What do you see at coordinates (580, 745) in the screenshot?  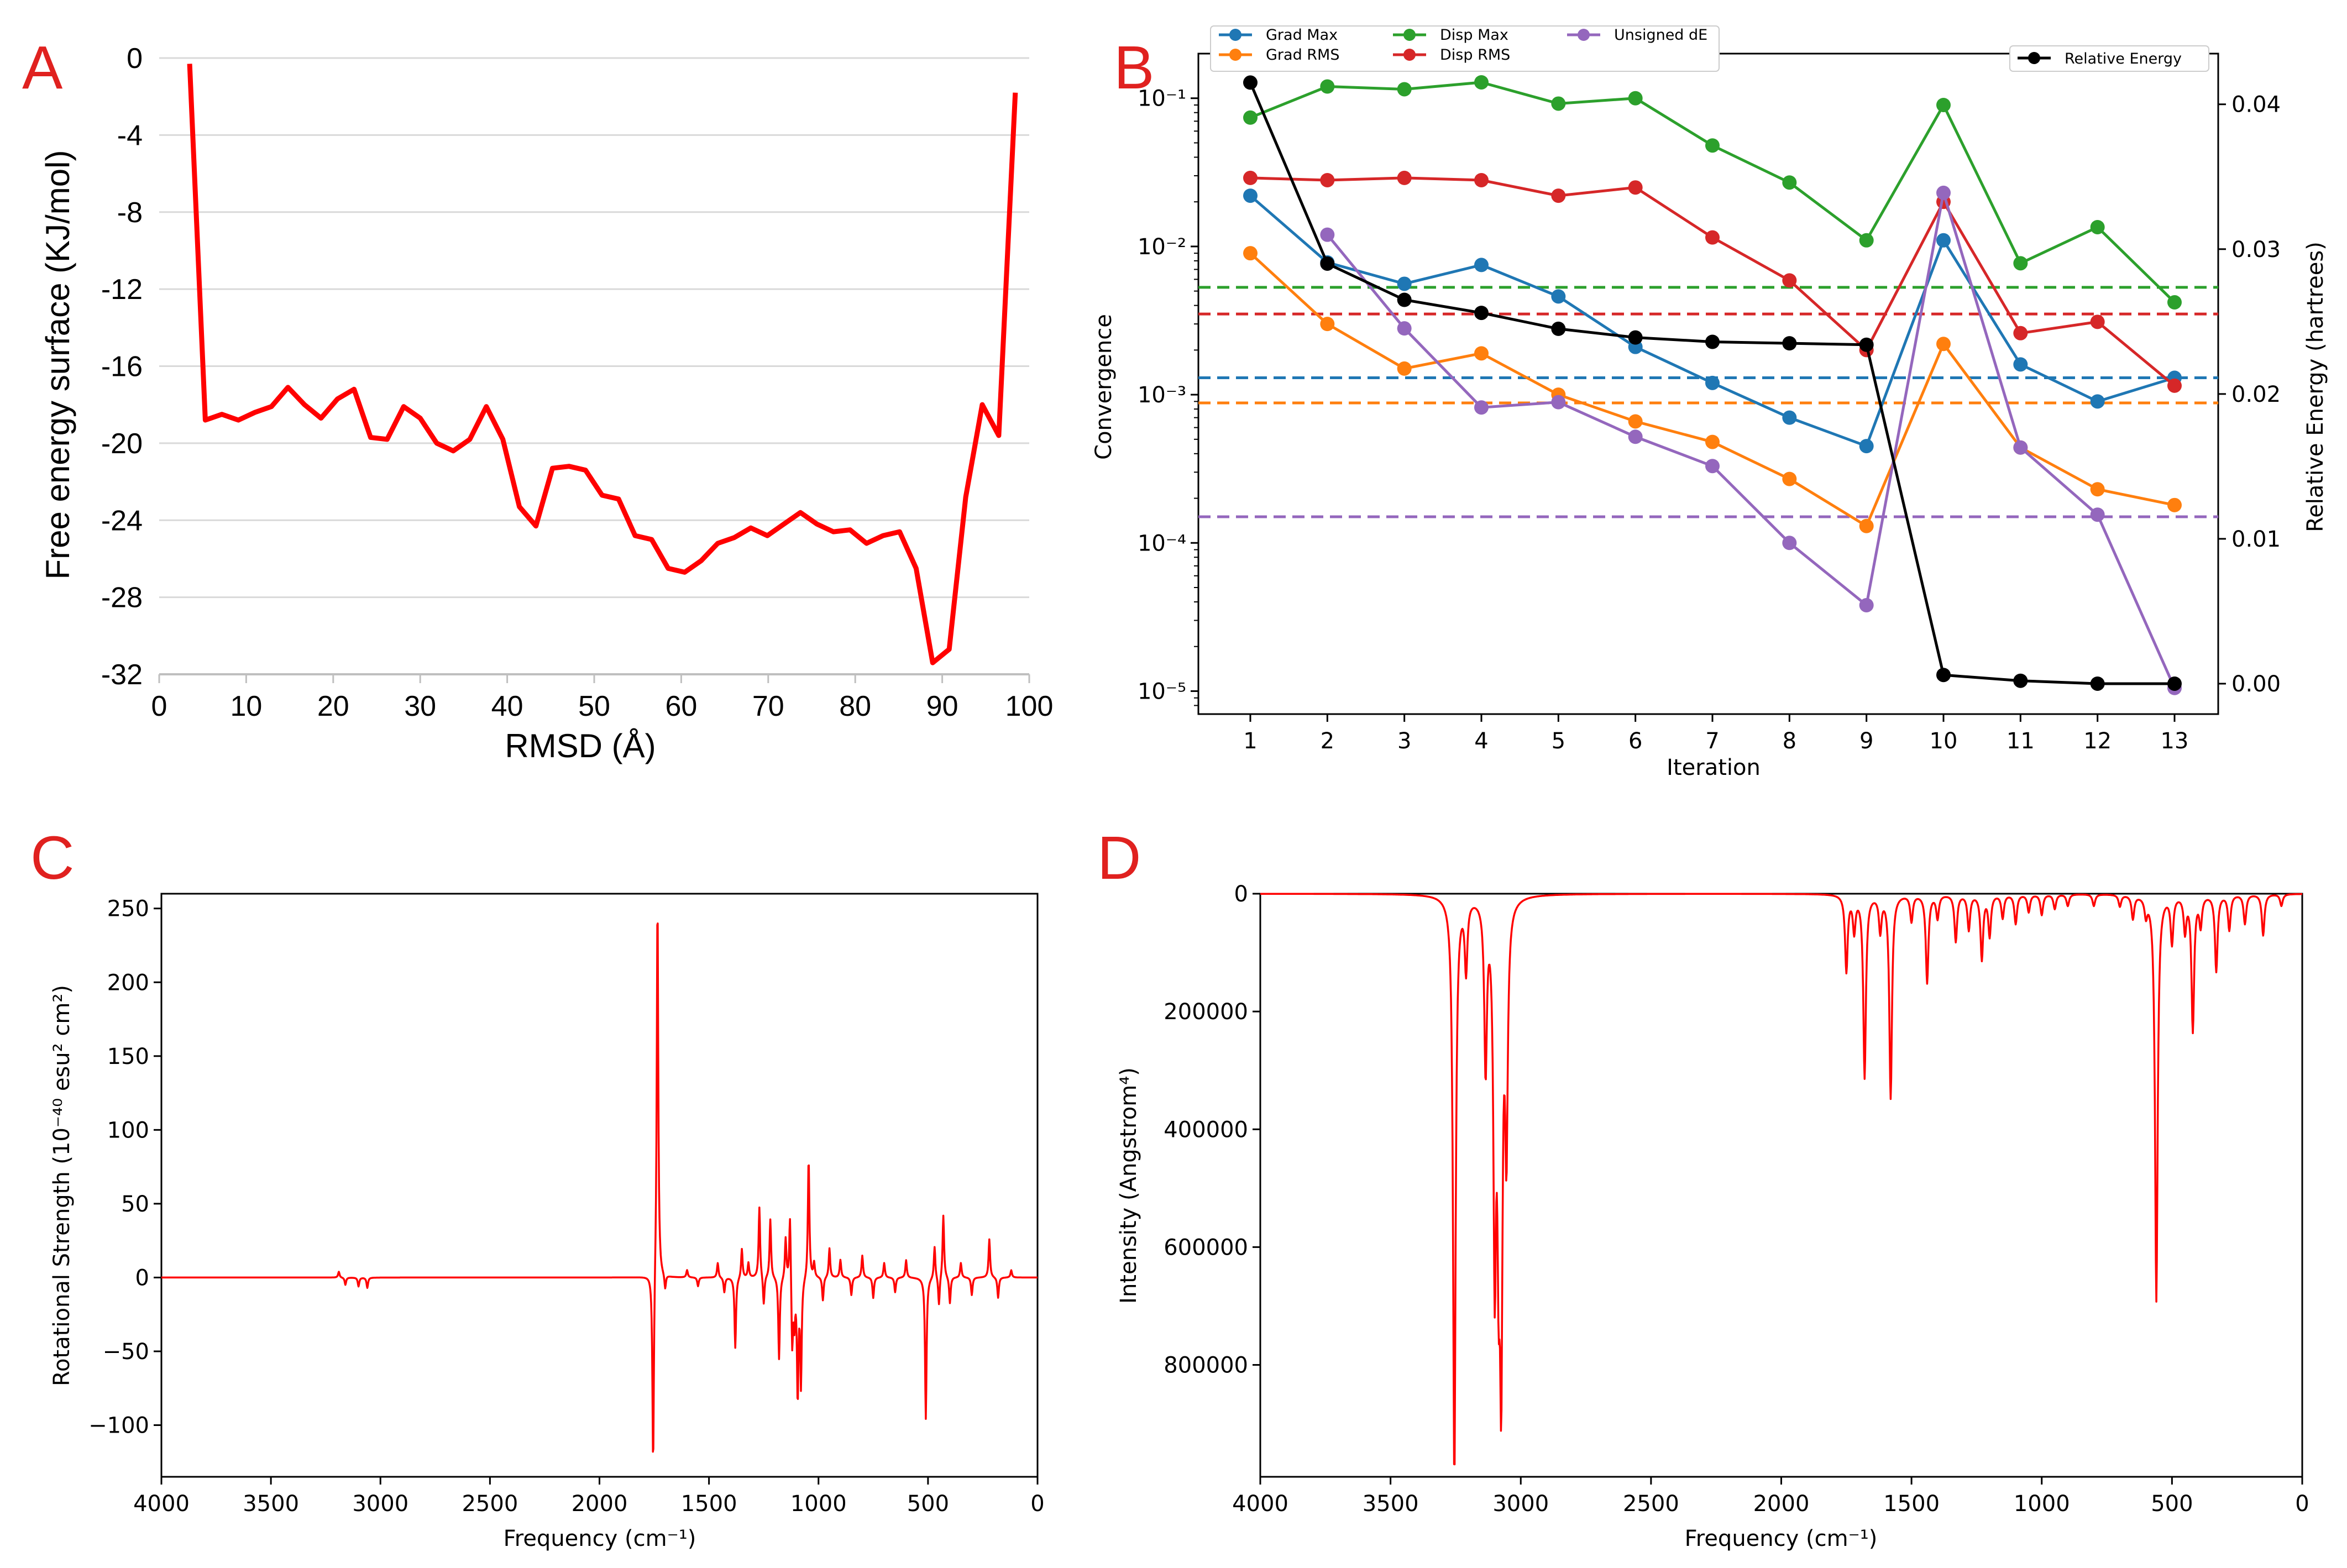 I see `panel-a-x-axis-label: RMSD (Å)` at bounding box center [580, 745].